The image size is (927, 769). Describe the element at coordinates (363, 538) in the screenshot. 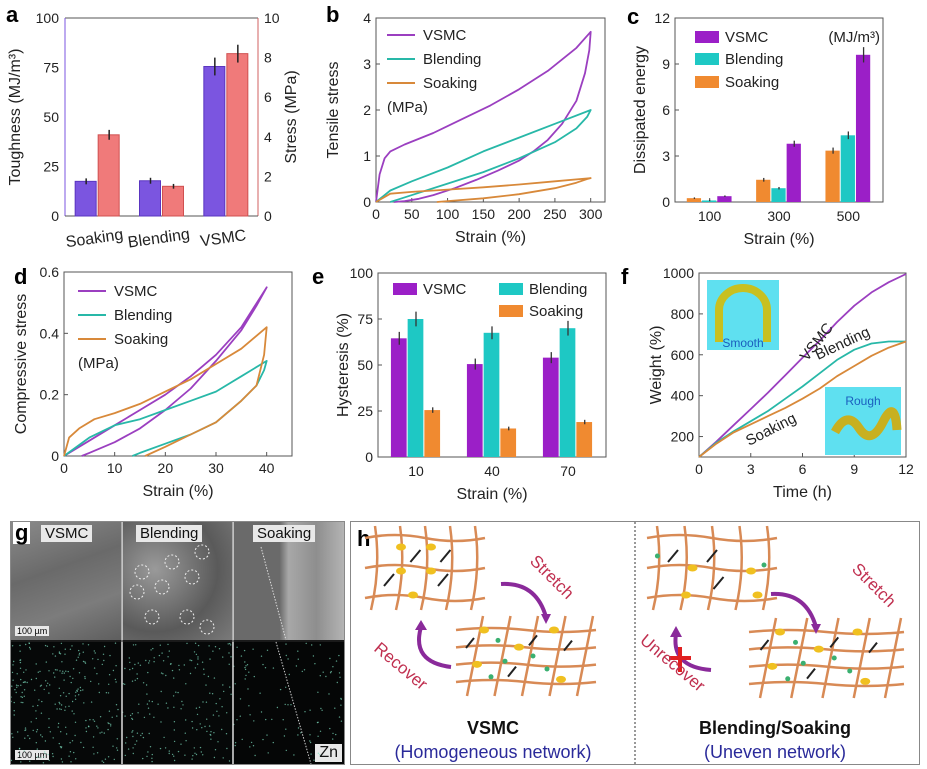

I see `panel-label-h: h` at that location.